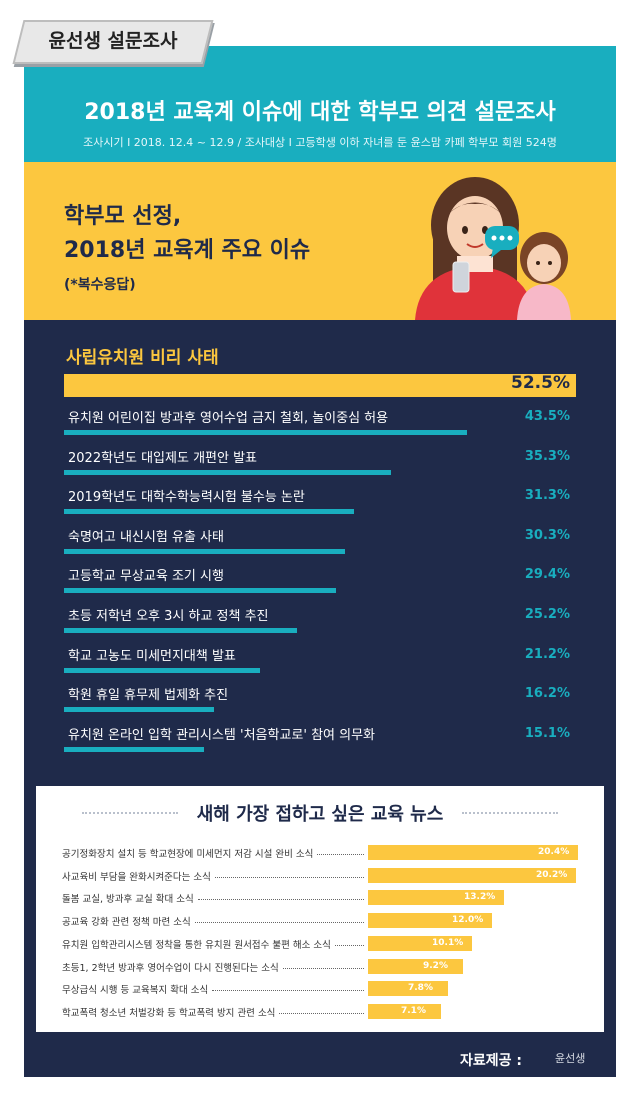 The image size is (640, 1095). I want to click on news-label: 돌봄 교실, 방과후 교실 확대 소식, so click(128, 900).